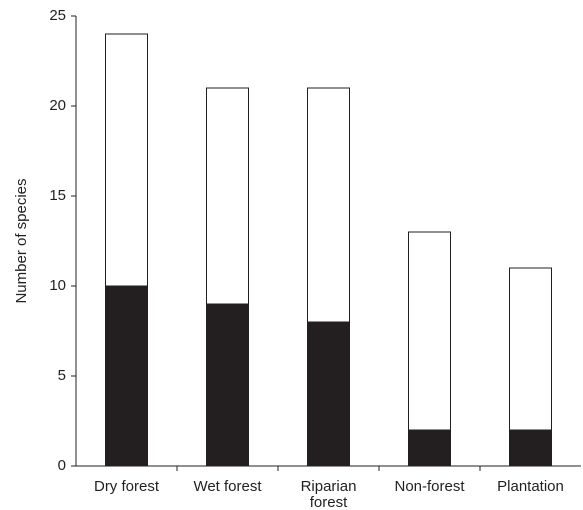  Describe the element at coordinates (227, 486) in the screenshot. I see `x-tick-label: Wet forest` at that location.